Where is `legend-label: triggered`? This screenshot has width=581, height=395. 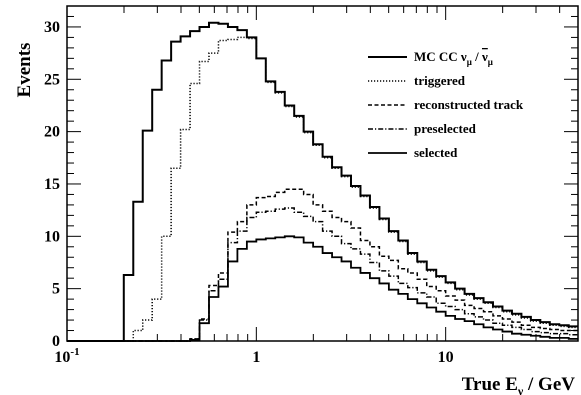 legend-label: triggered is located at coordinates (440, 80).